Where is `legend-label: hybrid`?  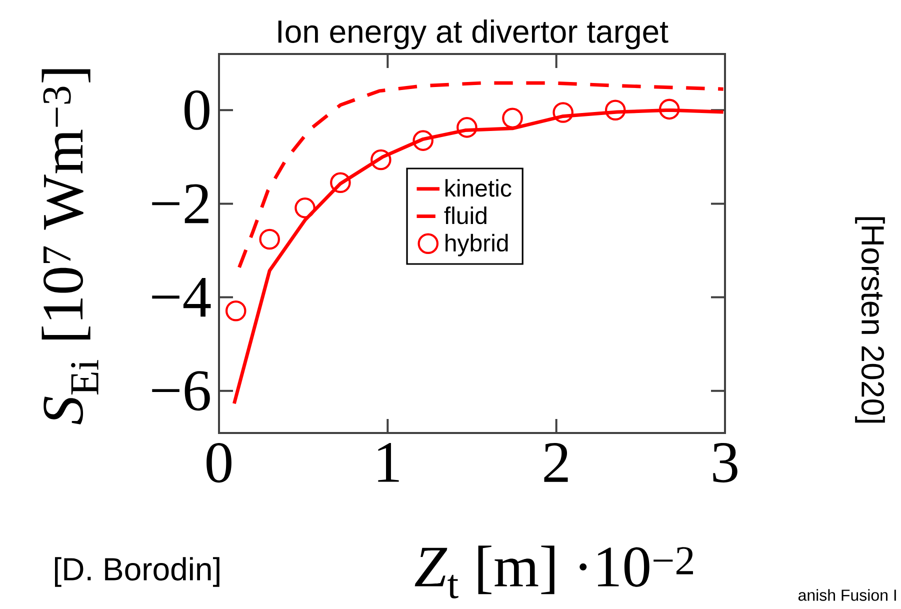
legend-label: hybrid is located at coordinates (477, 245).